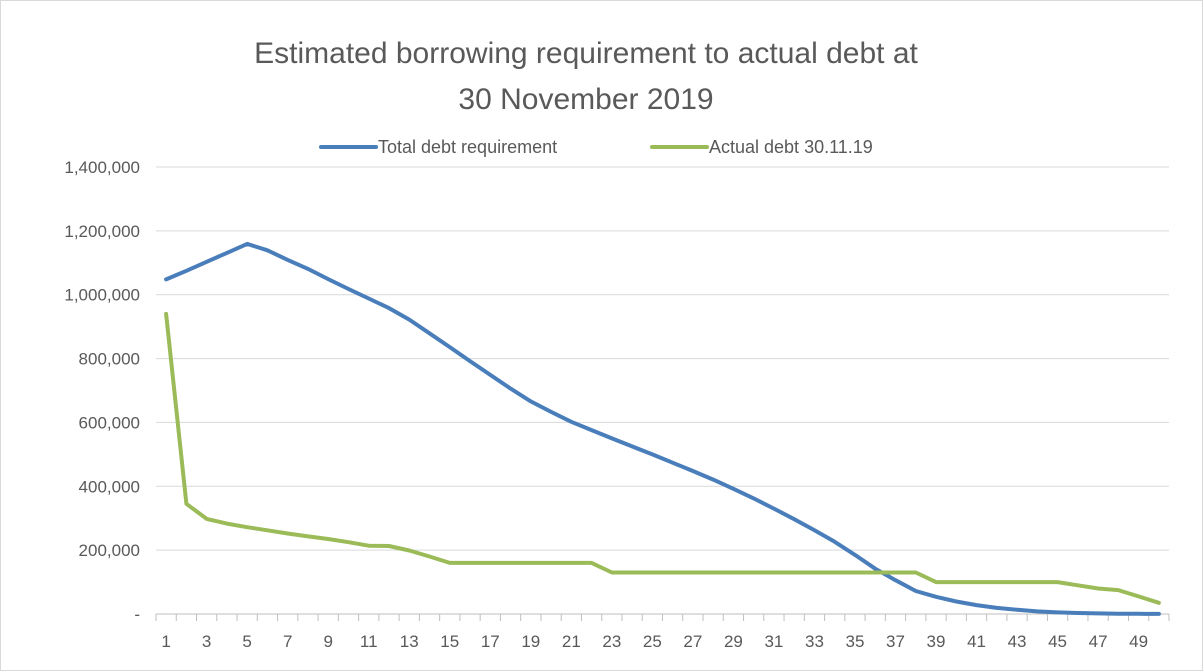 This screenshot has width=1203, height=671. Describe the element at coordinates (109, 422) in the screenshot. I see `y-tick-label: 600,000` at that location.